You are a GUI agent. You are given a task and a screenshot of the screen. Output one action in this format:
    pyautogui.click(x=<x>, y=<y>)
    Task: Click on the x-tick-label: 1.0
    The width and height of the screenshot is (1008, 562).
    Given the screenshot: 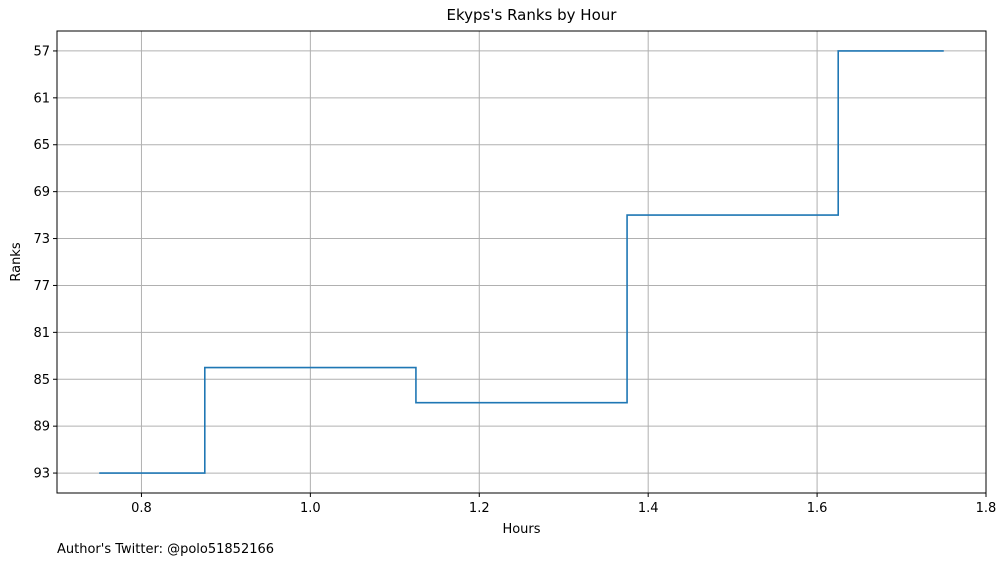 What is the action you would take?
    pyautogui.click(x=310, y=508)
    